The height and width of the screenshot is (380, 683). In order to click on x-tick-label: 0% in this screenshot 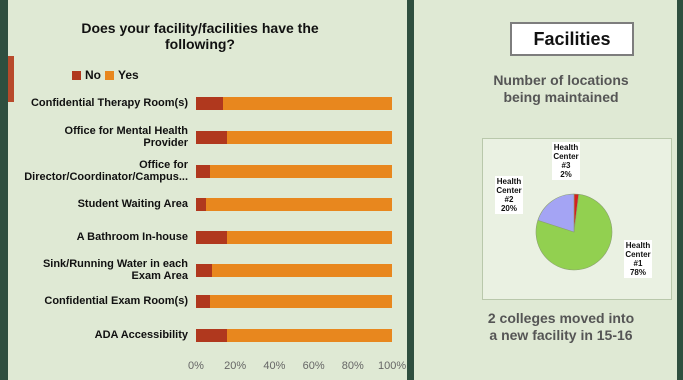, I will do `click(196, 366)`.